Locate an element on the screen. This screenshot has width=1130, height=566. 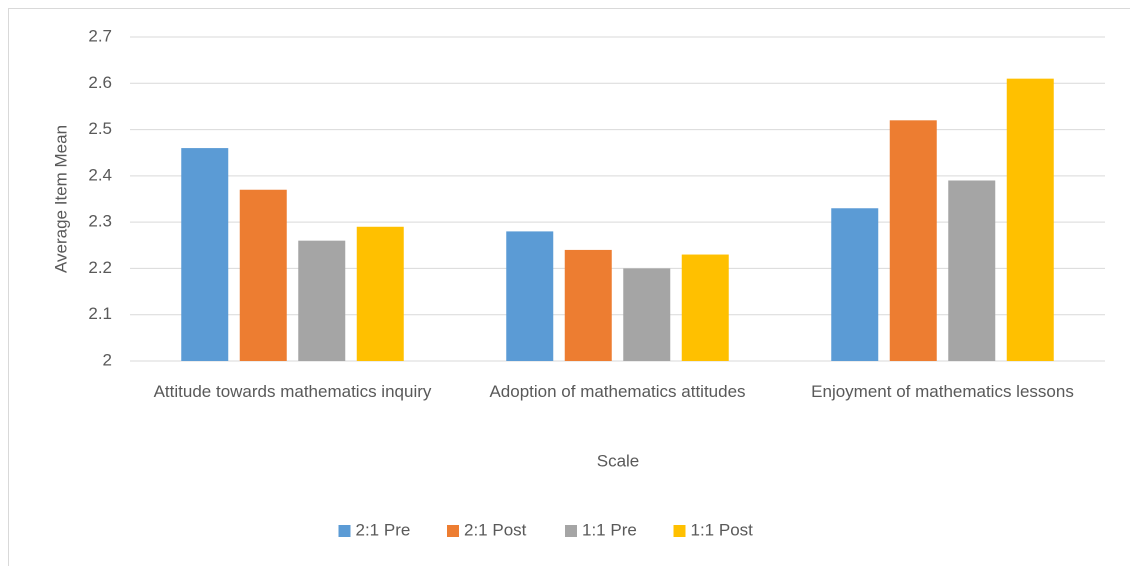
legend-label: 1:1 Pre is located at coordinates (609, 529).